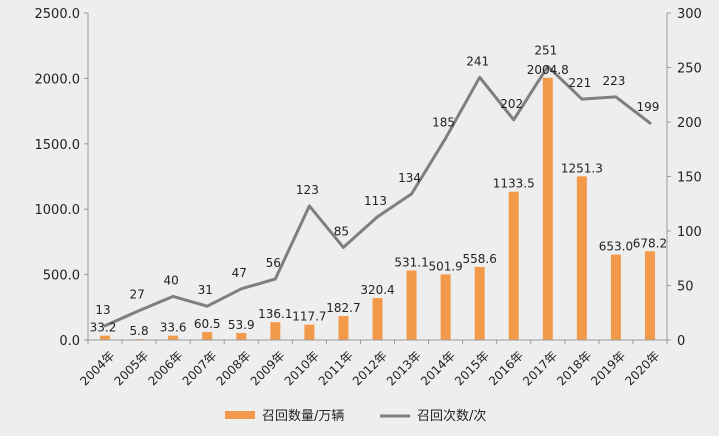 This screenshot has height=436, width=719. Describe the element at coordinates (341, 231) in the screenshot. I see `line-label-7: 85` at that location.